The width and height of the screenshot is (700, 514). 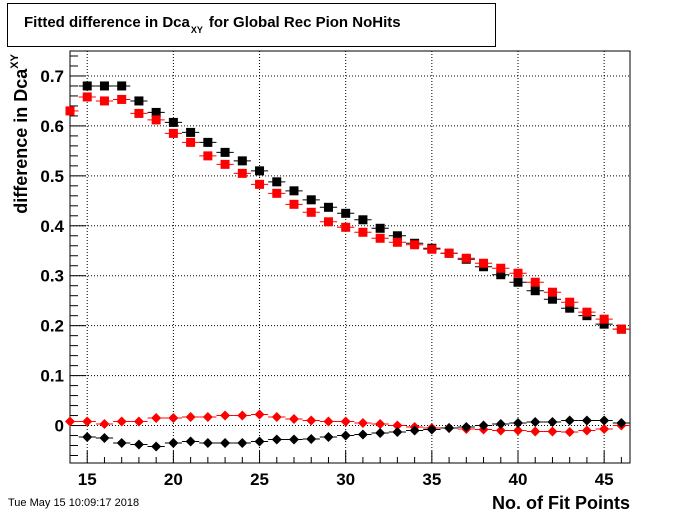 What do you see at coordinates (604, 479) in the screenshot?
I see `x-tick-label: 45` at bounding box center [604, 479].